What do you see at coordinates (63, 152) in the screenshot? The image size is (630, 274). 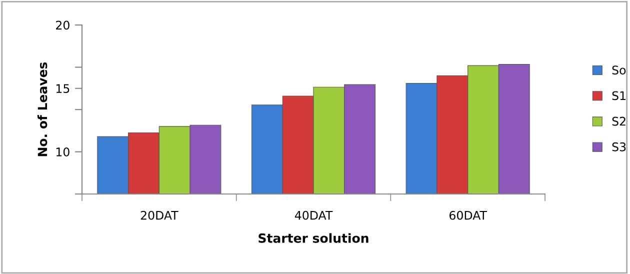 I see `y-tick-label: 10` at bounding box center [63, 152].